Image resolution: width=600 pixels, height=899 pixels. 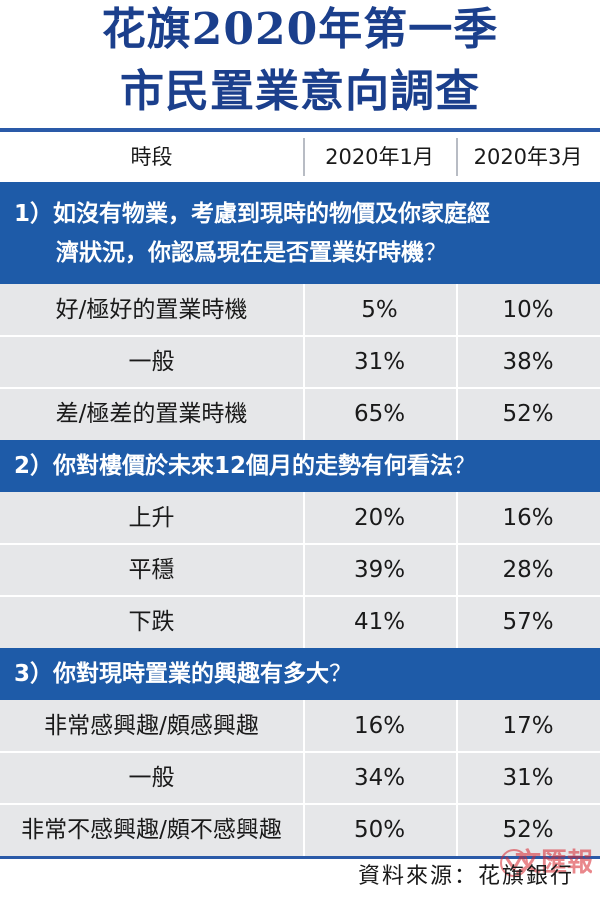 What do you see at coordinates (151, 622) in the screenshot?
I see `row-label: 下跌` at bounding box center [151, 622].